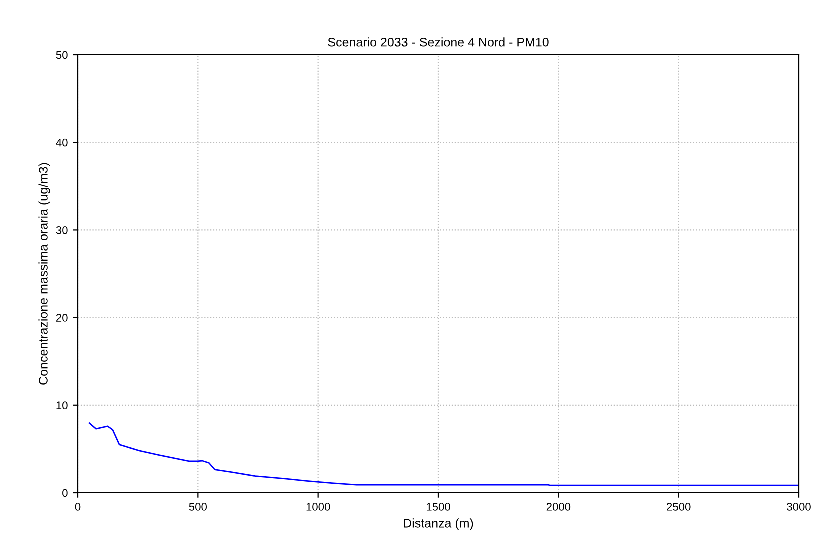 Image resolution: width=816 pixels, height=549 pixels. Describe the element at coordinates (198, 507) in the screenshot. I see `x-tick-label: 500` at that location.